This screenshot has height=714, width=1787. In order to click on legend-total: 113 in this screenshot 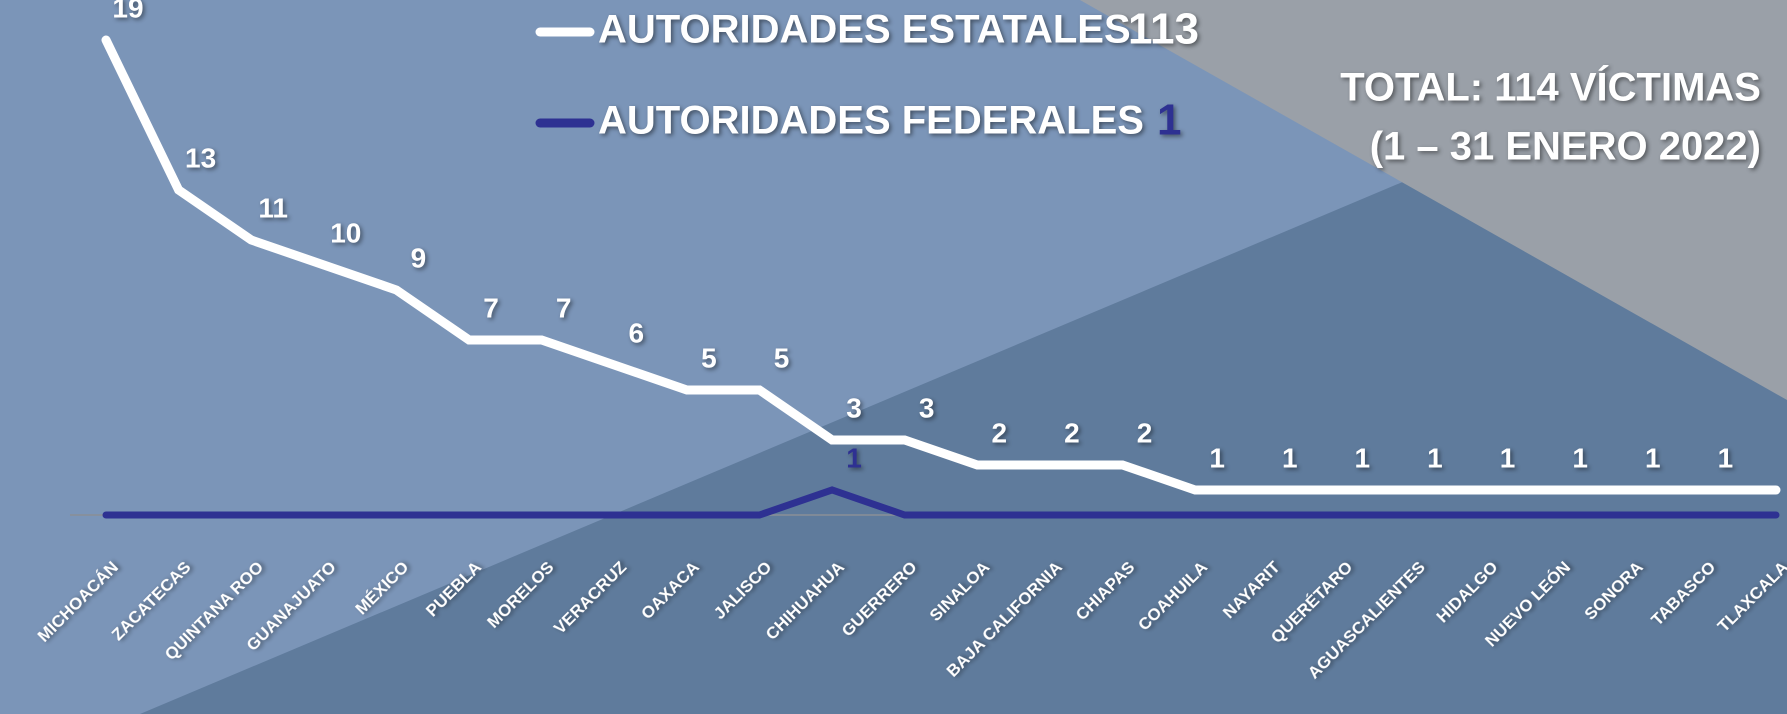, I will do `click(1163, 29)`.